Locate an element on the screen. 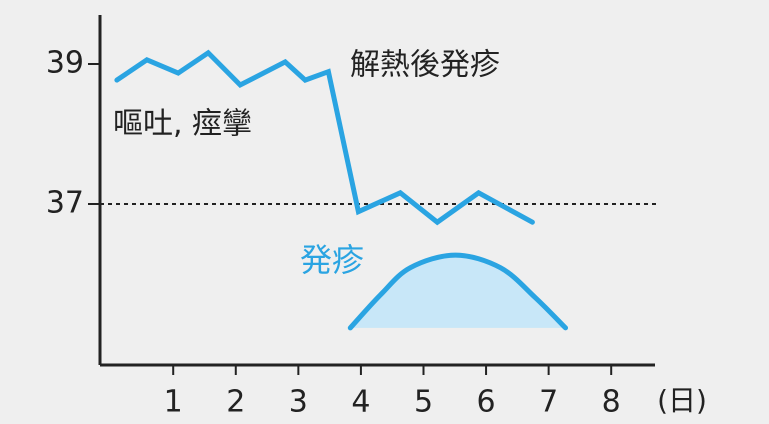 The image size is (769, 424). x-tick-label: 5 is located at coordinates (423, 402).